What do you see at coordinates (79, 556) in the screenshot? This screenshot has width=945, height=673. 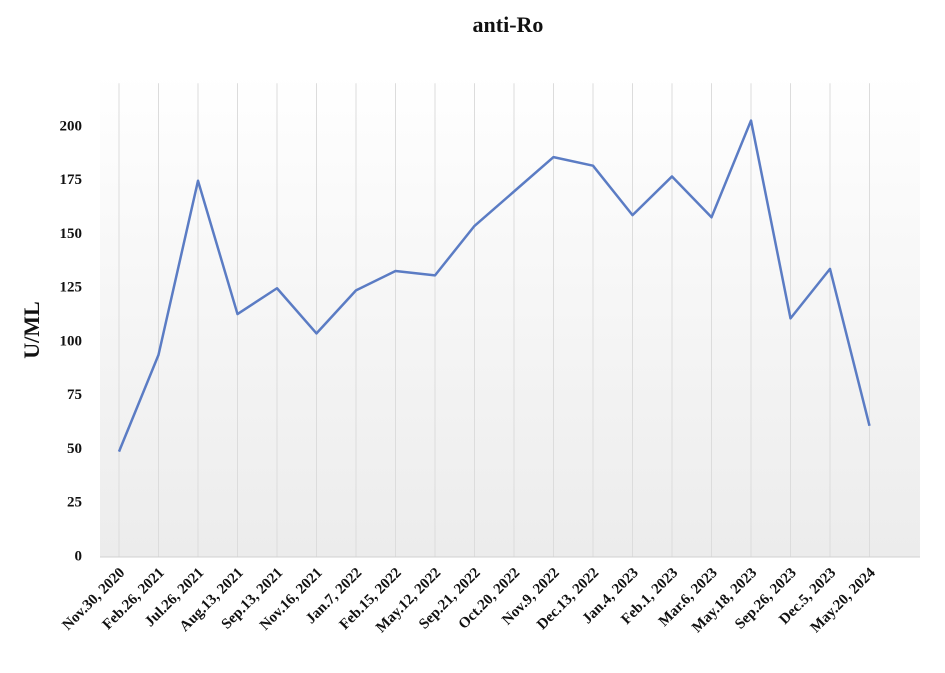 I see `y-tick-label: 0` at bounding box center [79, 556].